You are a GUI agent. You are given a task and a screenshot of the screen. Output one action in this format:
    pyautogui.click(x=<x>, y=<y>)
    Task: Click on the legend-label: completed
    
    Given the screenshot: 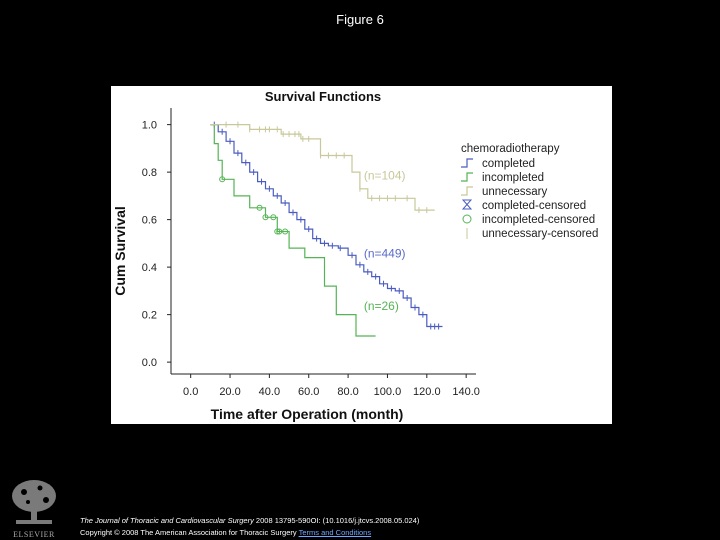 What is the action you would take?
    pyautogui.click(x=508, y=164)
    